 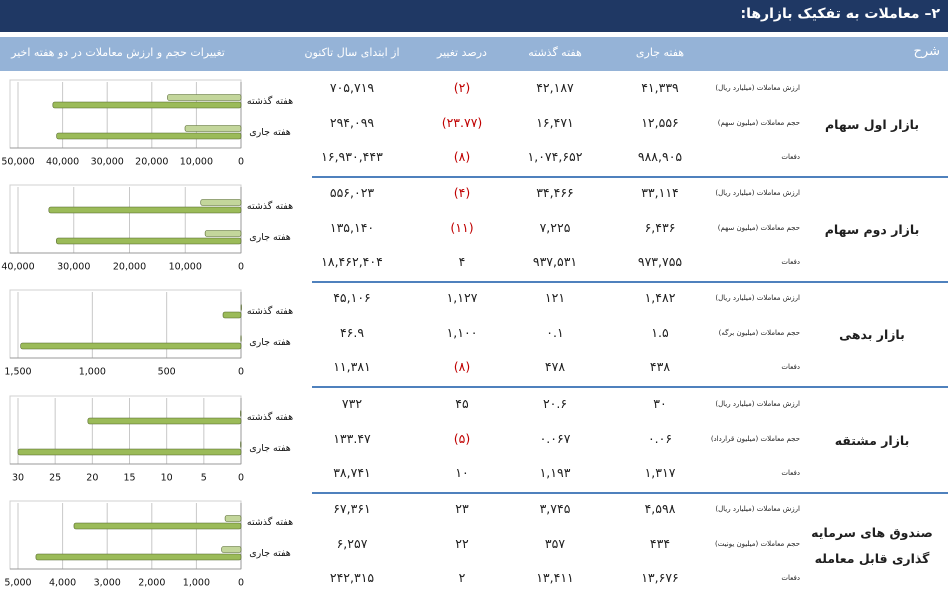 I want to click on table-cell: ۹۳۷,۵۳۱, so click(x=555, y=261).